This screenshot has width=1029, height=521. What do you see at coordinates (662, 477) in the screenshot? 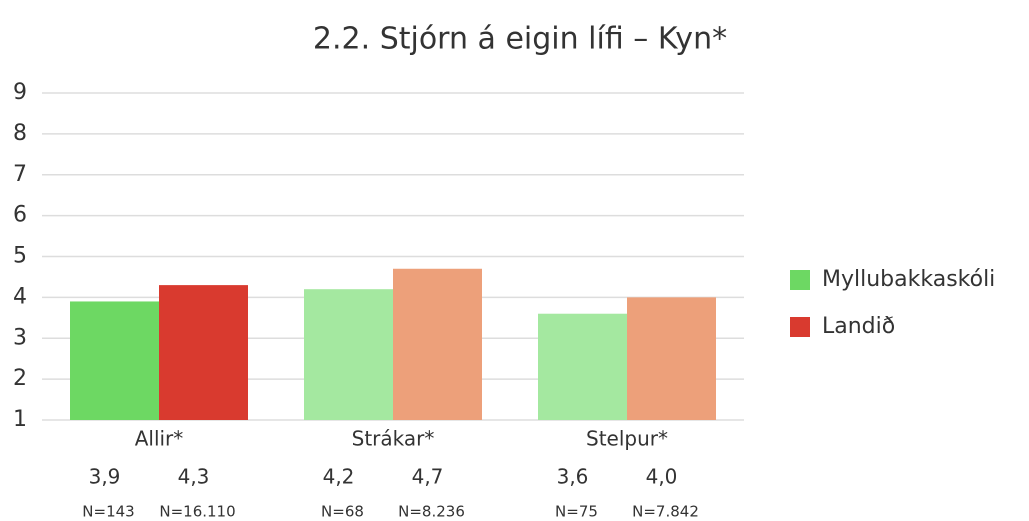
I see `value-label: 4,0` at bounding box center [662, 477].